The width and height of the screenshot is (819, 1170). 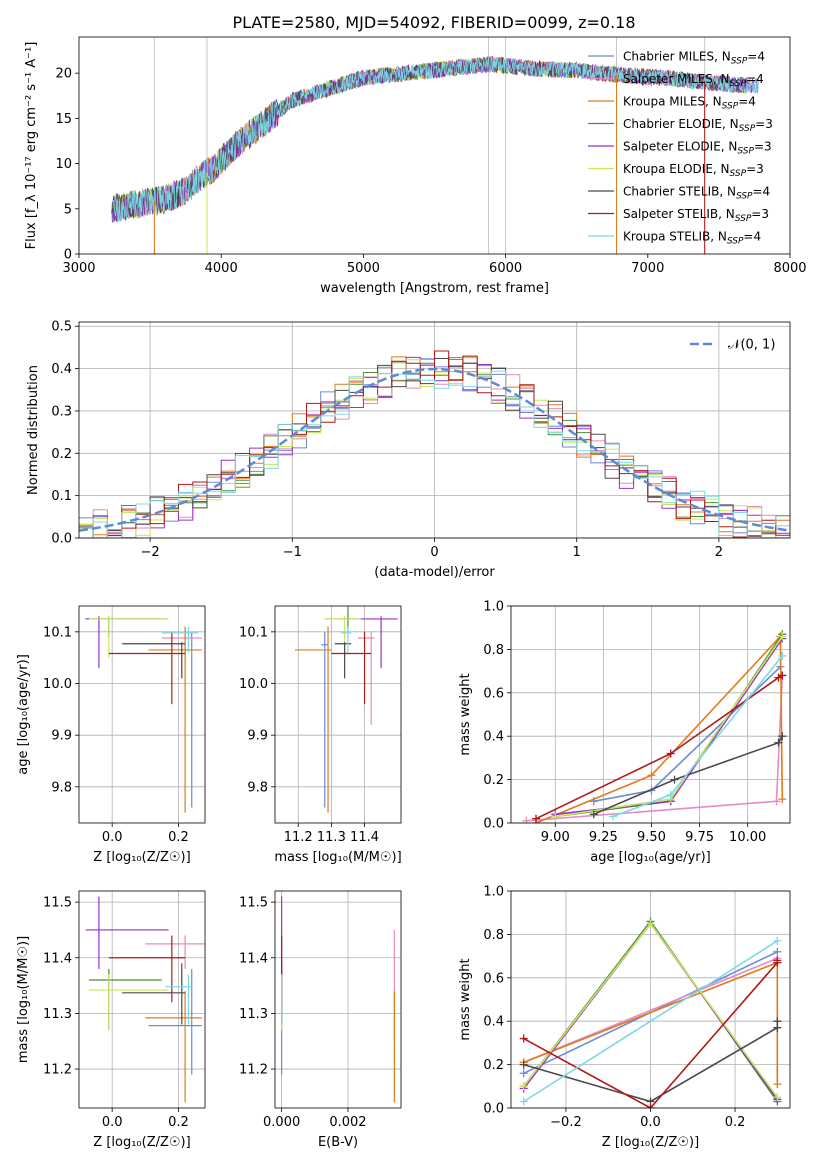 I want to click on legend-label: Salpeter ELODIE, NSSP=3, so click(x=697, y=148).